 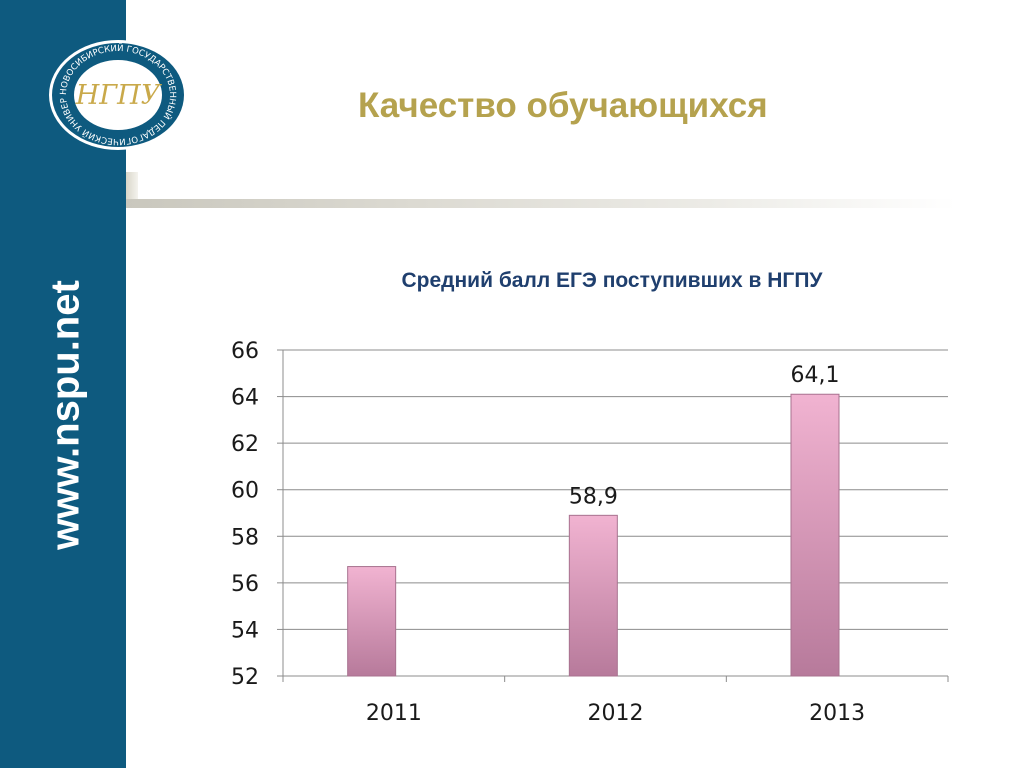 I want to click on slide-title: Качество обучающихся, so click(x=563, y=105).